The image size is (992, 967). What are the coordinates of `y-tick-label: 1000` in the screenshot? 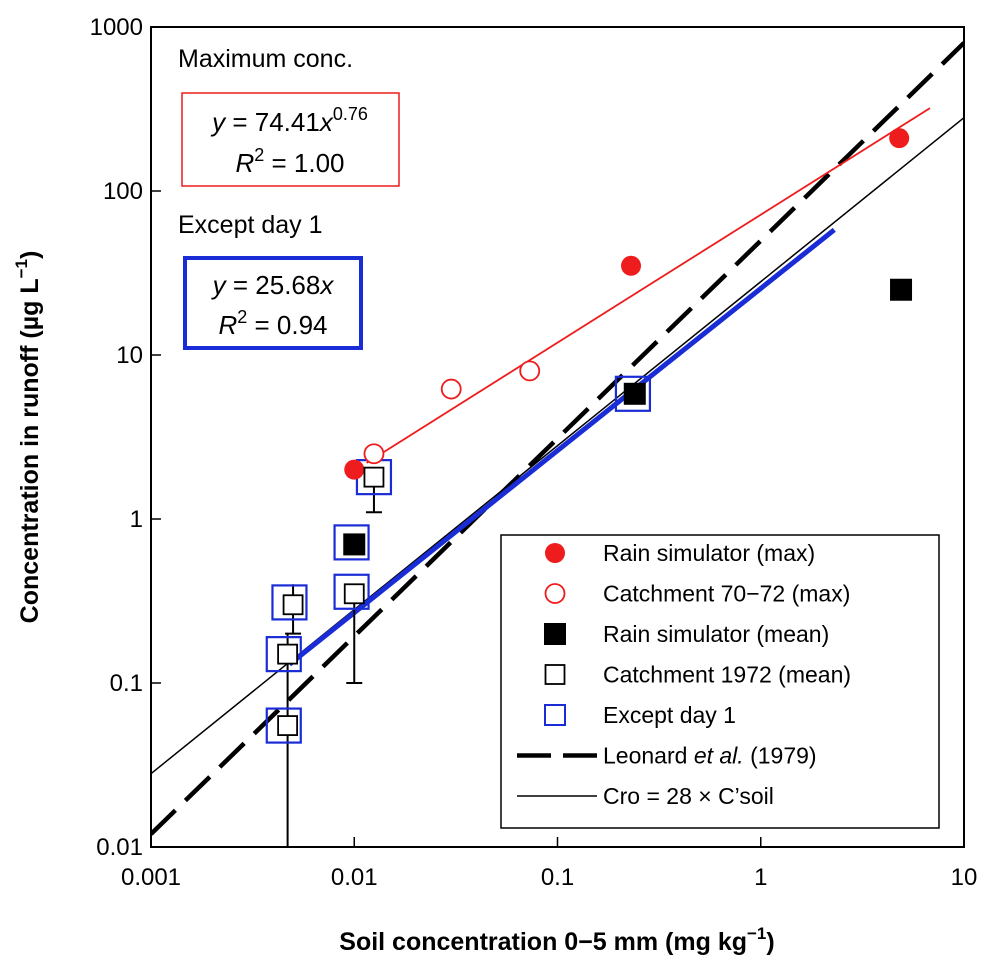 It's located at (116, 27).